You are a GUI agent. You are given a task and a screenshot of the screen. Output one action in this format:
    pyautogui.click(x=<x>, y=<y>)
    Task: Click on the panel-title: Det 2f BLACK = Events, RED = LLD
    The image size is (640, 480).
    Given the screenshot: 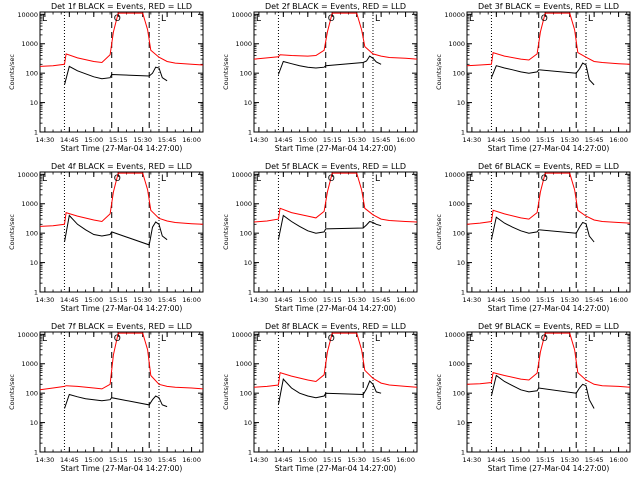 What is the action you would take?
    pyautogui.click(x=335, y=6)
    